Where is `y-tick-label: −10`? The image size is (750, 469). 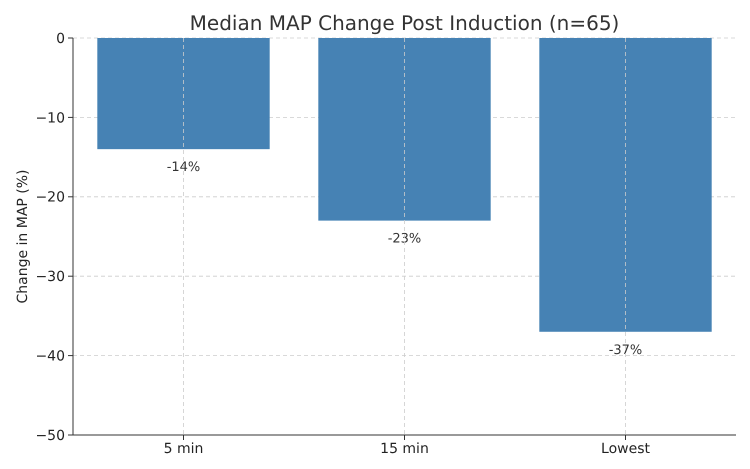 y-tick-label: −10 is located at coordinates (50, 118).